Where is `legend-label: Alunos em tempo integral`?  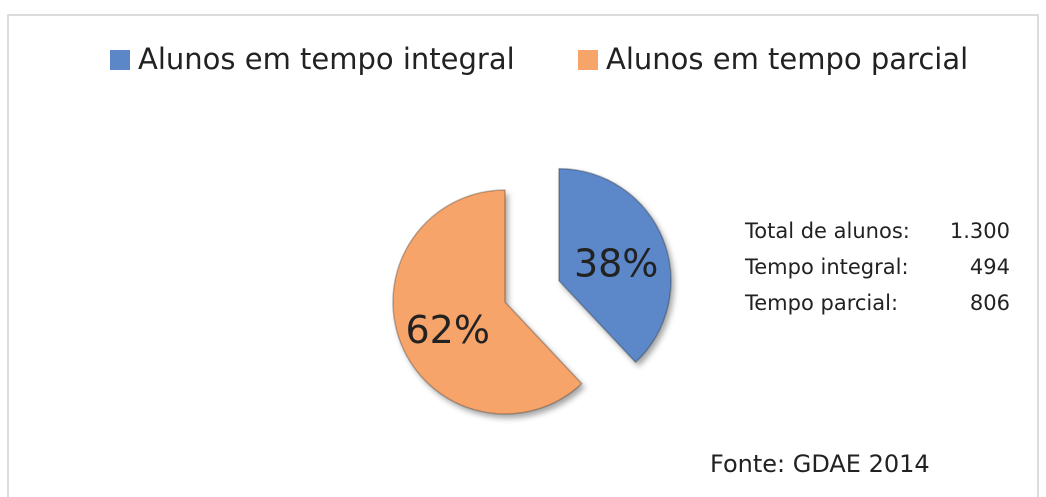 legend-label: Alunos em tempo integral is located at coordinates (326, 59).